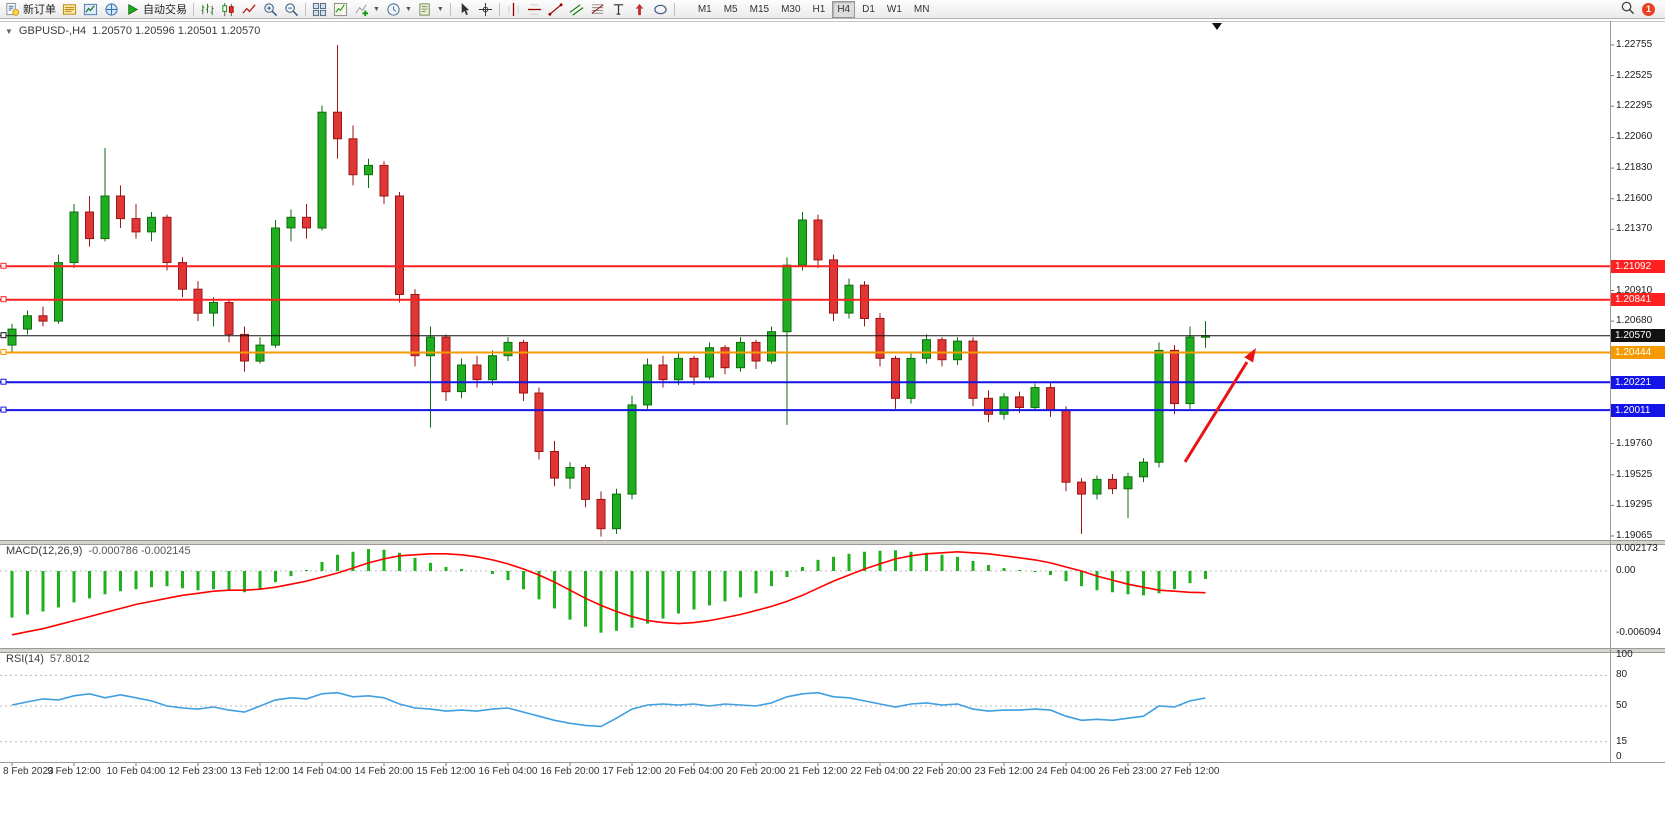 This screenshot has height=835, width=1665. Describe the element at coordinates (791, 9) in the screenshot. I see `timeframe-m30-button: M30` at that location.